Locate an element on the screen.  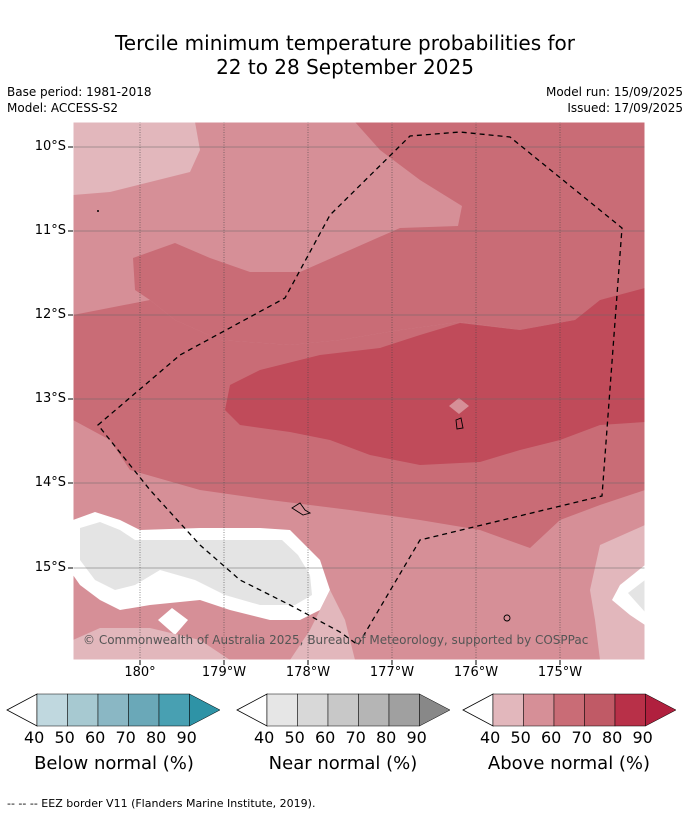
colorbar-near-tick: 80 is located at coordinates (386, 737).